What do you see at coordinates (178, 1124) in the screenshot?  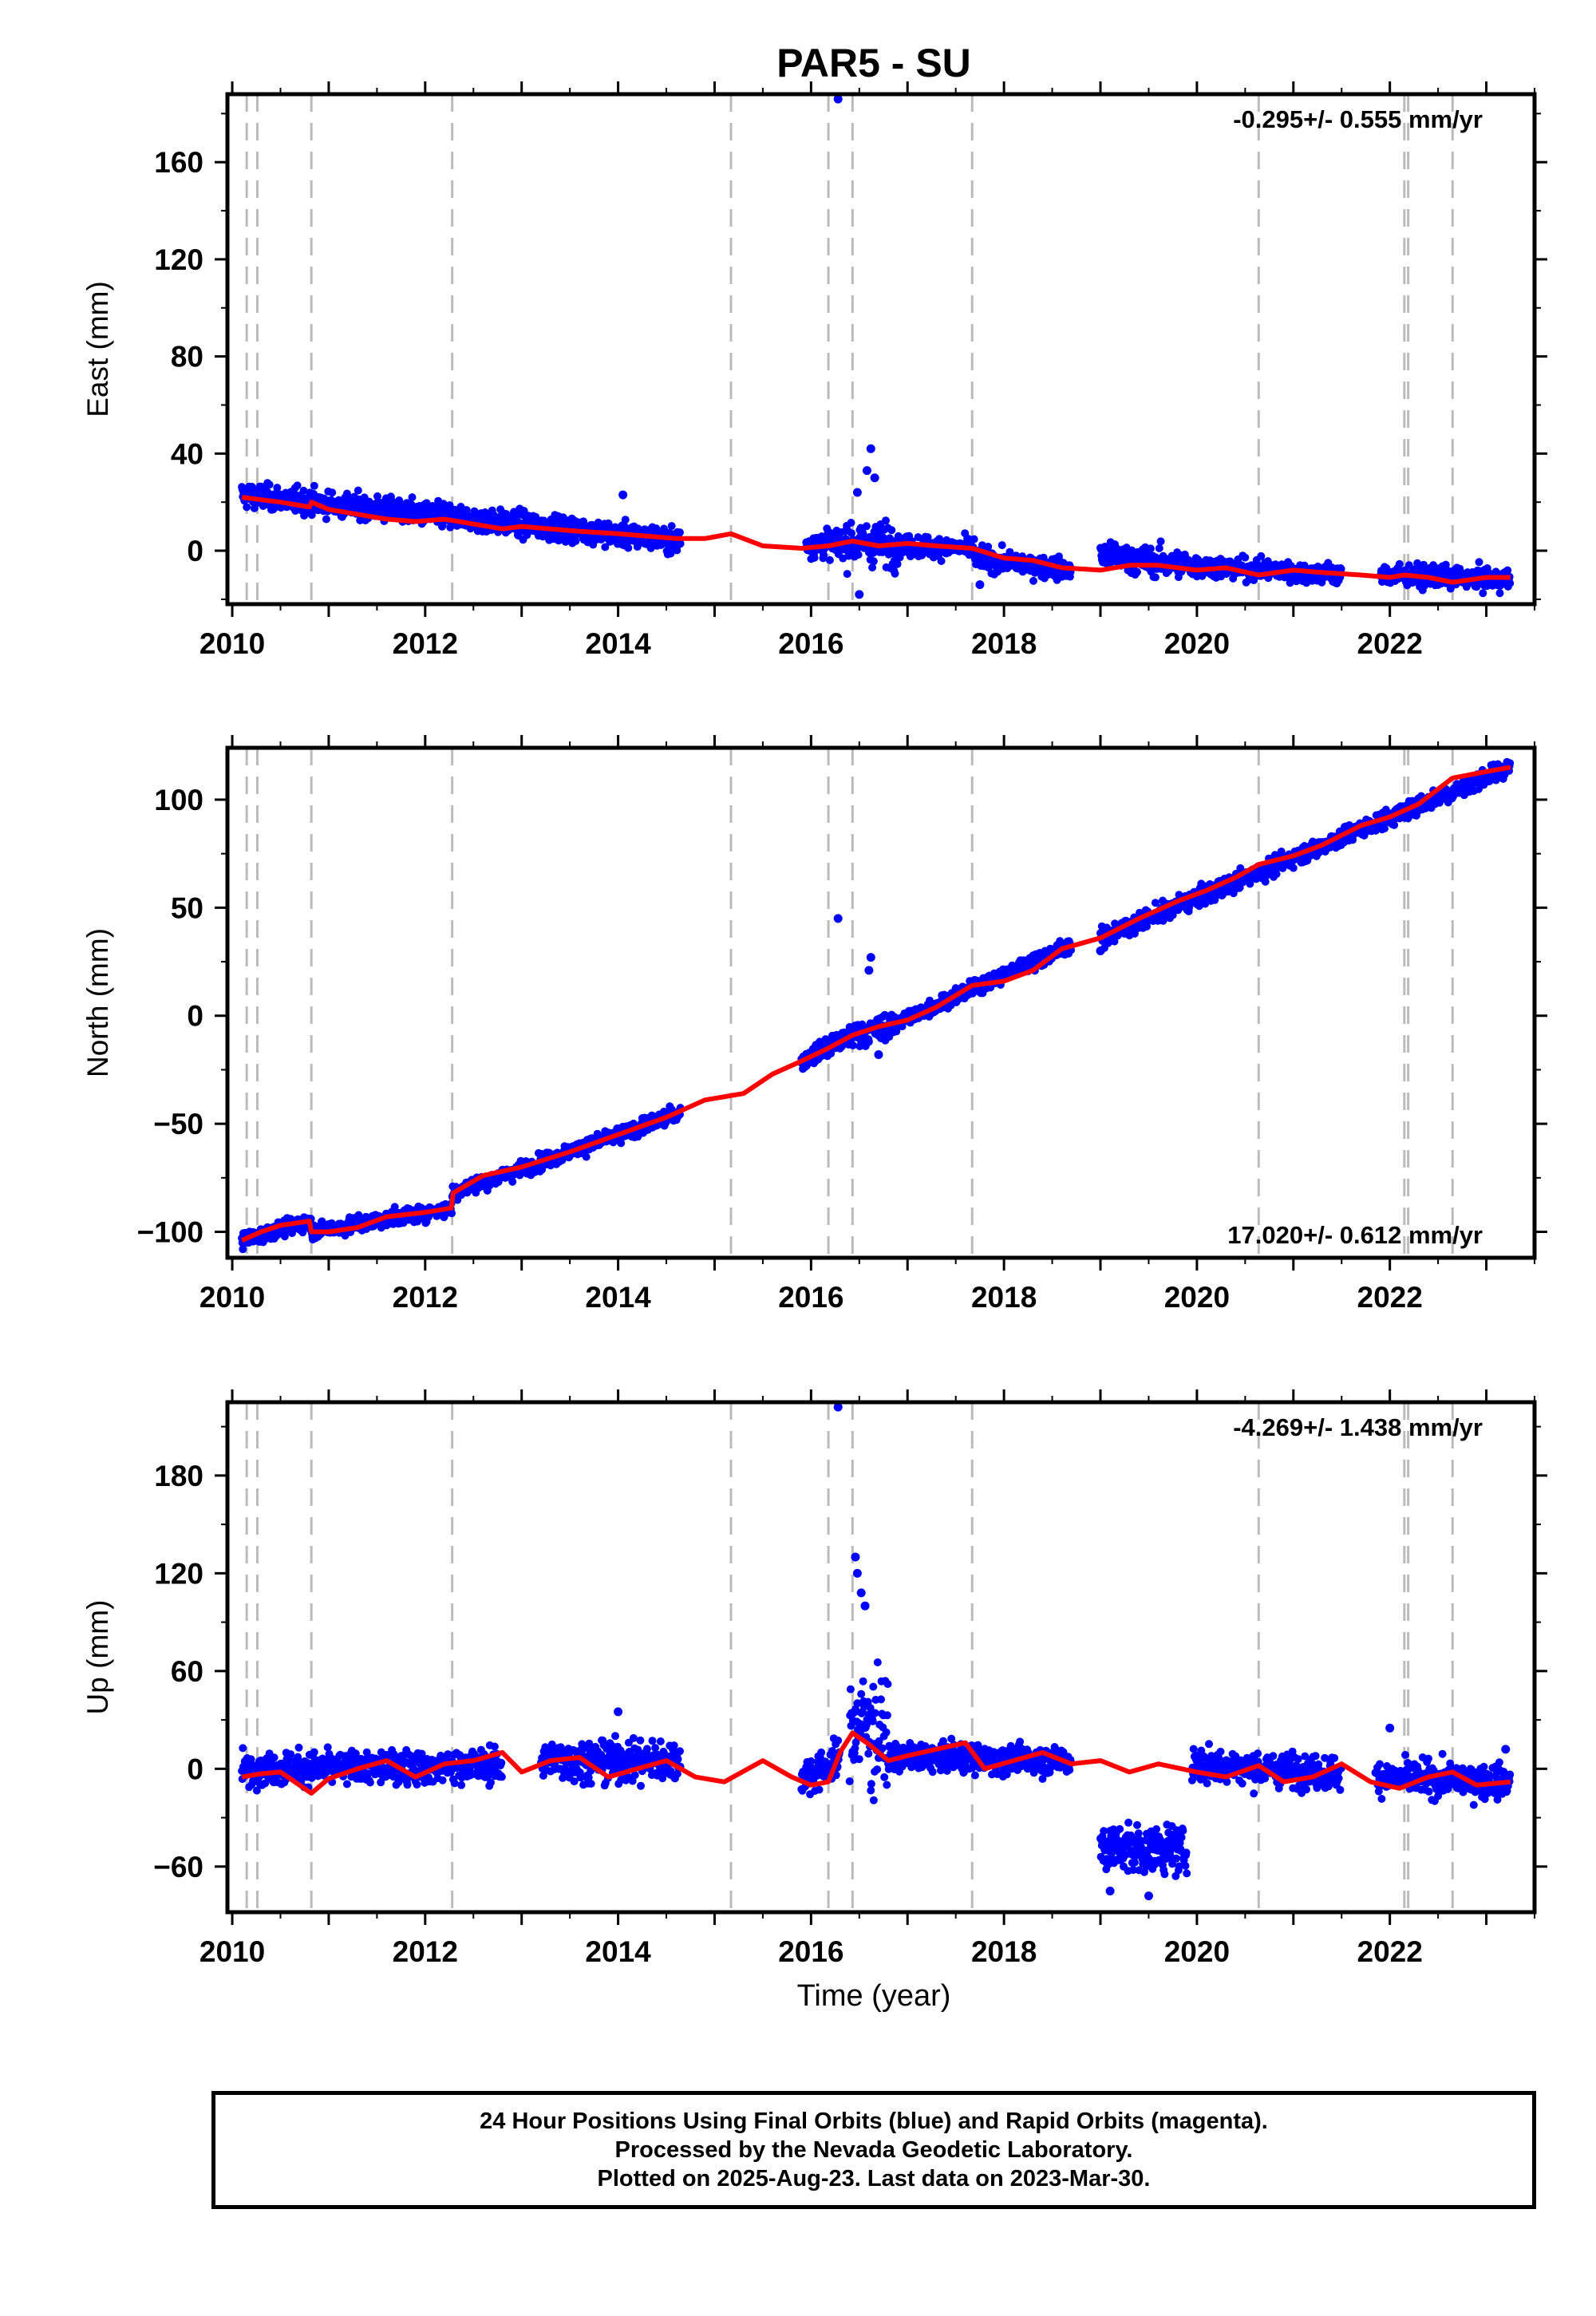 I see `y-tick-label: −50` at bounding box center [178, 1124].